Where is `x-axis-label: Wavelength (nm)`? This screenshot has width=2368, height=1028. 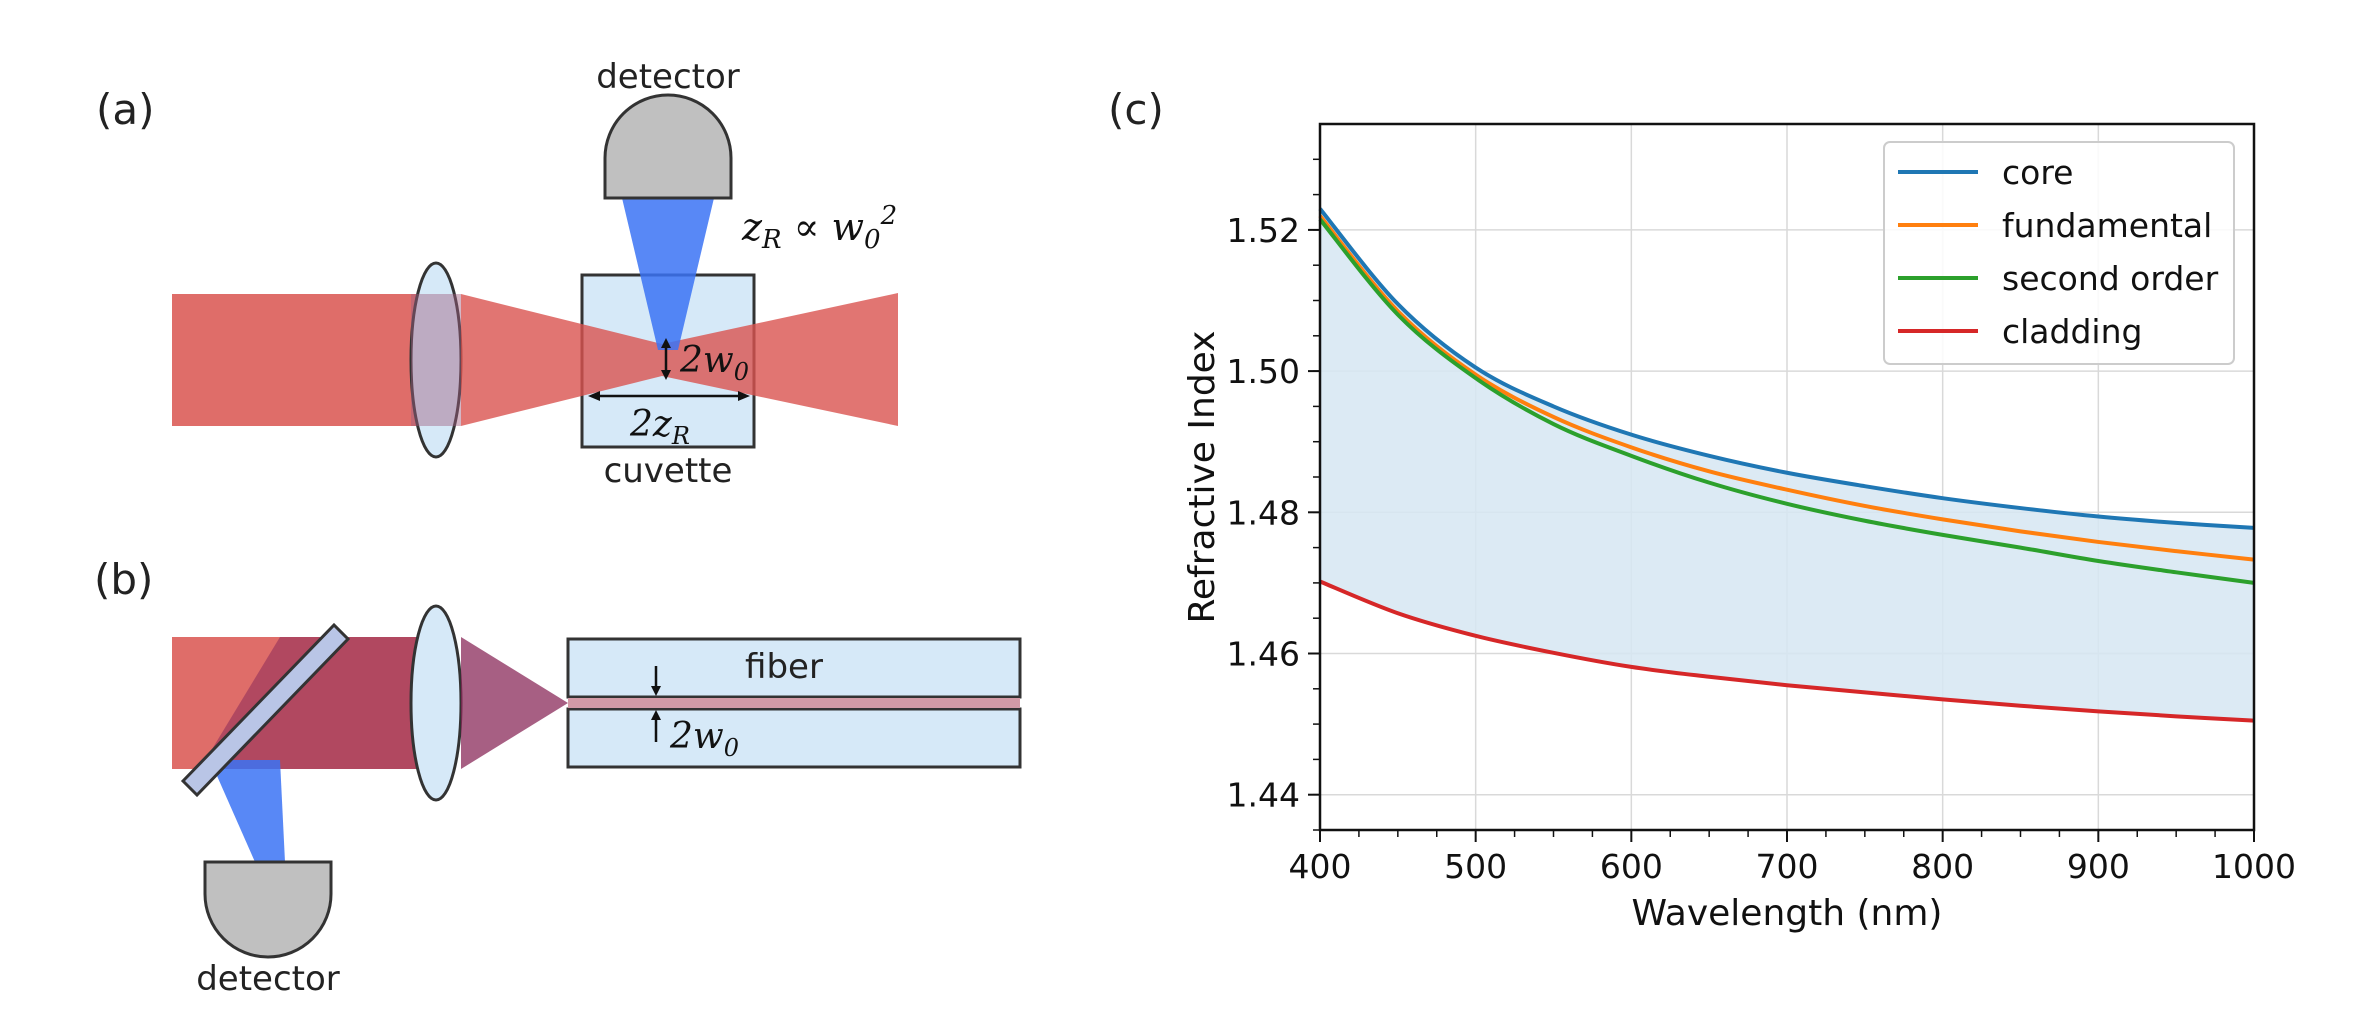
x-axis-label: Wavelength (nm) is located at coordinates (1787, 913).